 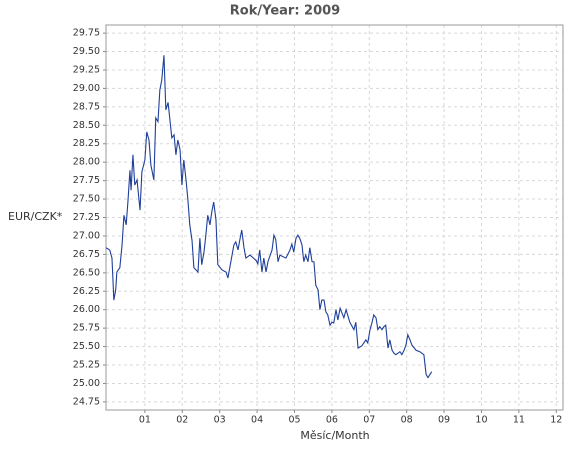 I want to click on x-tick-label: 07, so click(x=369, y=420).